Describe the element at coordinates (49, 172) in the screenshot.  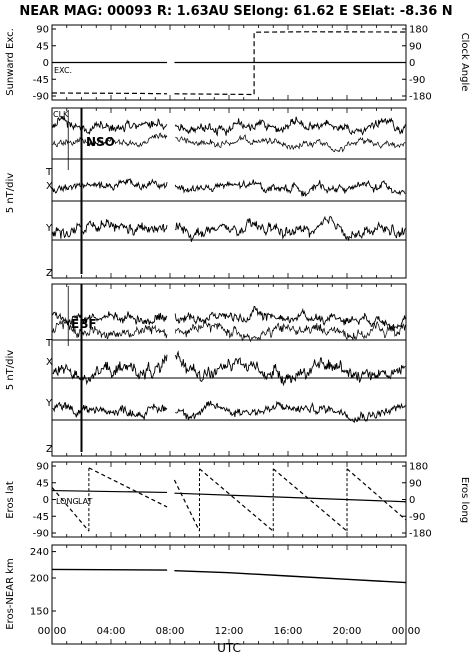
I see `nso-t-label: T` at that location.